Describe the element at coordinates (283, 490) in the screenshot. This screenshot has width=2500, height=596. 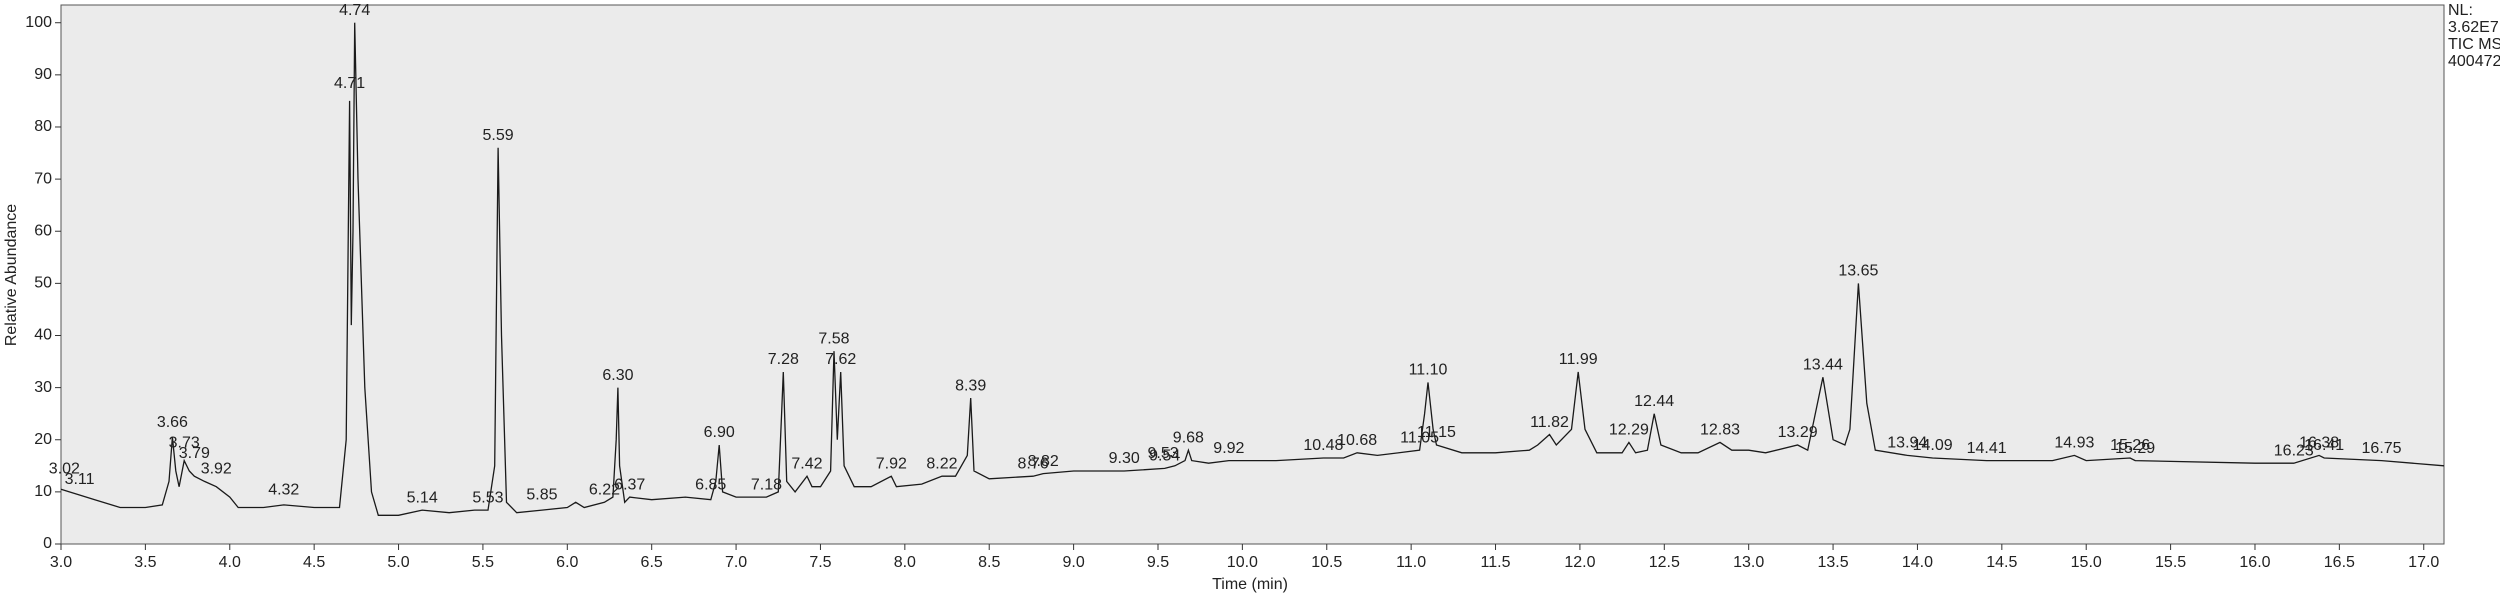
I see `peak-label: 4.32` at that location.